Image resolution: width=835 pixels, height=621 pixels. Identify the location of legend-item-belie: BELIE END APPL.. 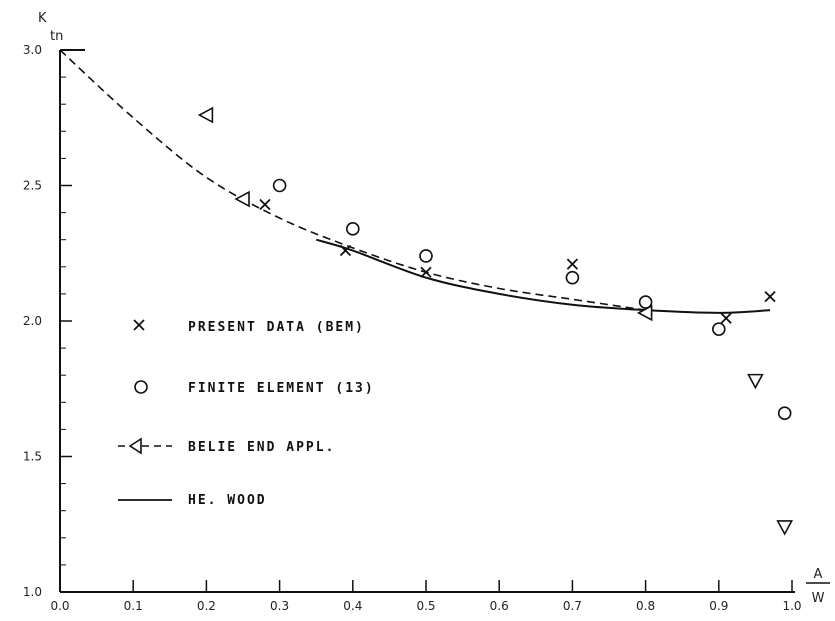
(226, 446).